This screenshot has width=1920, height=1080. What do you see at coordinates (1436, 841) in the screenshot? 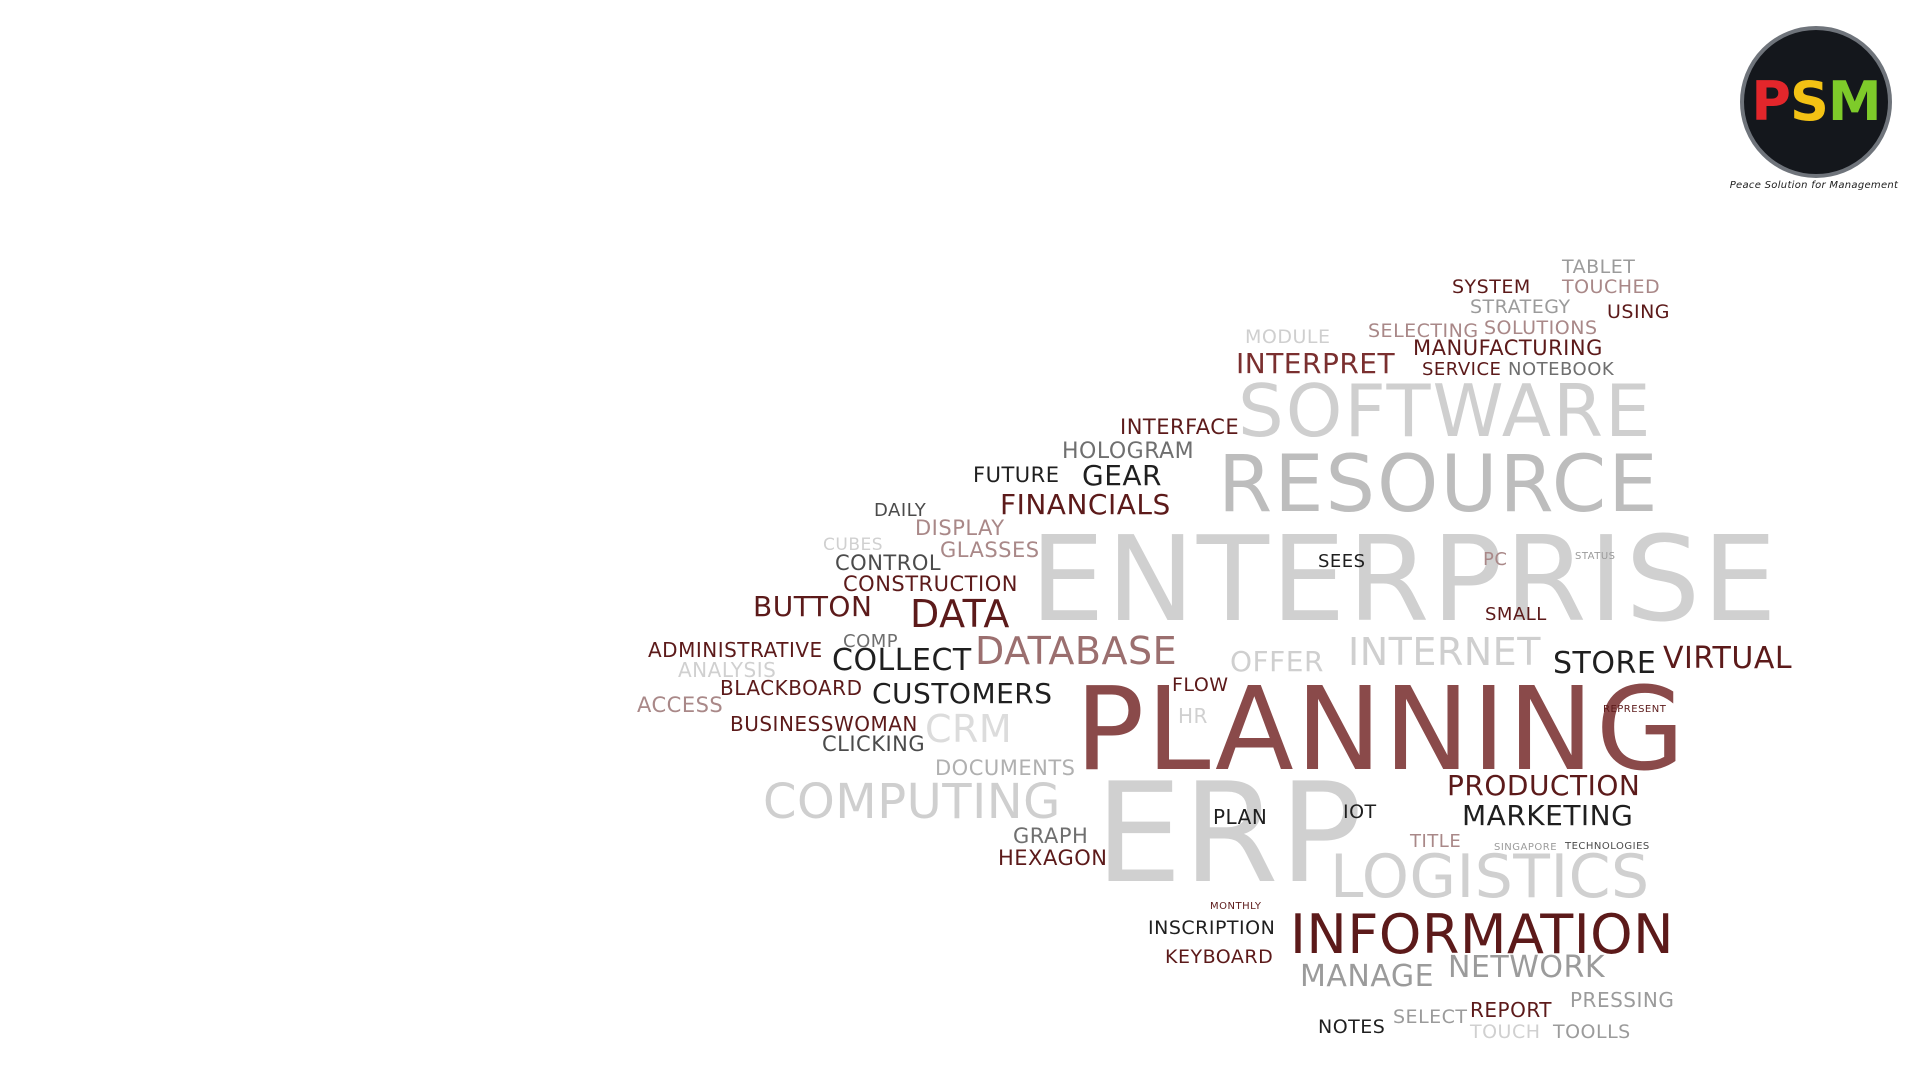
I see `word-title: TITLE` at bounding box center [1436, 841].